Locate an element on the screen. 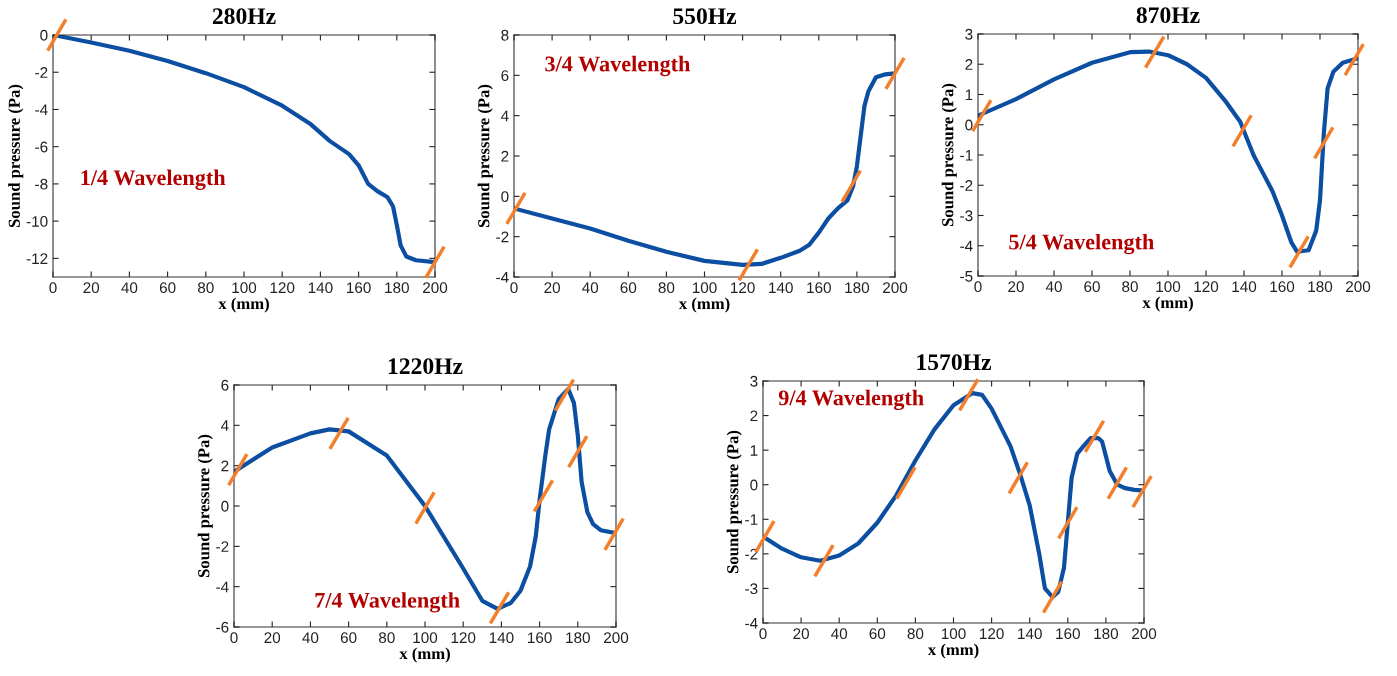 The height and width of the screenshot is (676, 1397). chart-title: 280Hz is located at coordinates (244, 16).